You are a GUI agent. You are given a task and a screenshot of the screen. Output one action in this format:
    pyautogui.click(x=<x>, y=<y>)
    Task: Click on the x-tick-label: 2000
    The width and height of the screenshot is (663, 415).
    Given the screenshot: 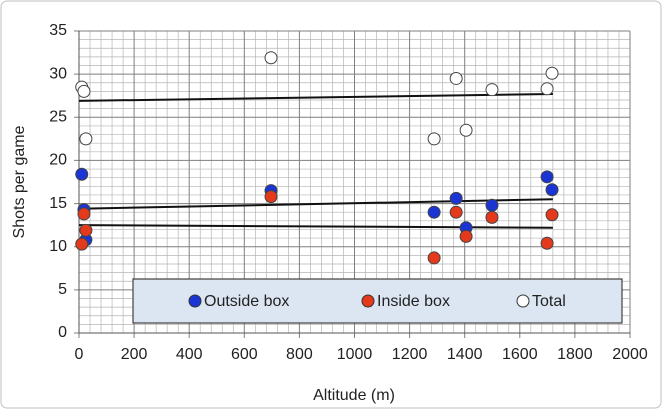 What is the action you would take?
    pyautogui.click(x=630, y=354)
    